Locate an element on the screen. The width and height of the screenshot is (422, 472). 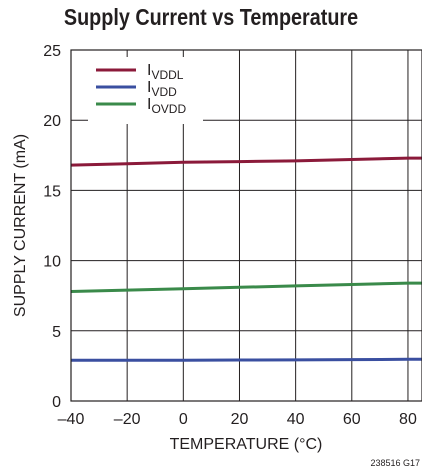
series-line-vdd is located at coordinates (246, 359).